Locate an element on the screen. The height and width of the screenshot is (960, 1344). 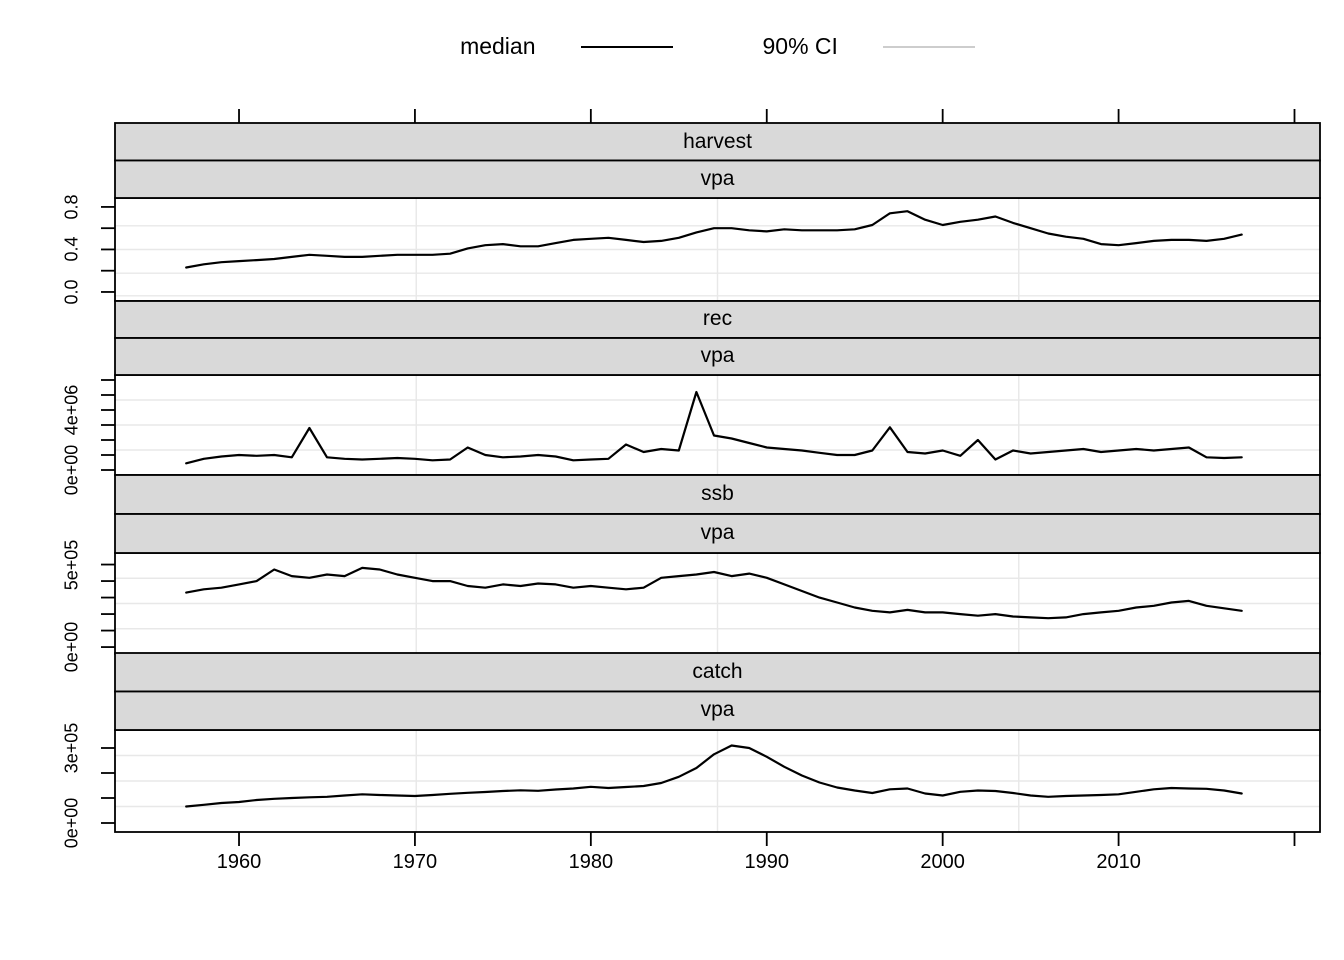
x-tick-label: 2000 is located at coordinates (943, 862).